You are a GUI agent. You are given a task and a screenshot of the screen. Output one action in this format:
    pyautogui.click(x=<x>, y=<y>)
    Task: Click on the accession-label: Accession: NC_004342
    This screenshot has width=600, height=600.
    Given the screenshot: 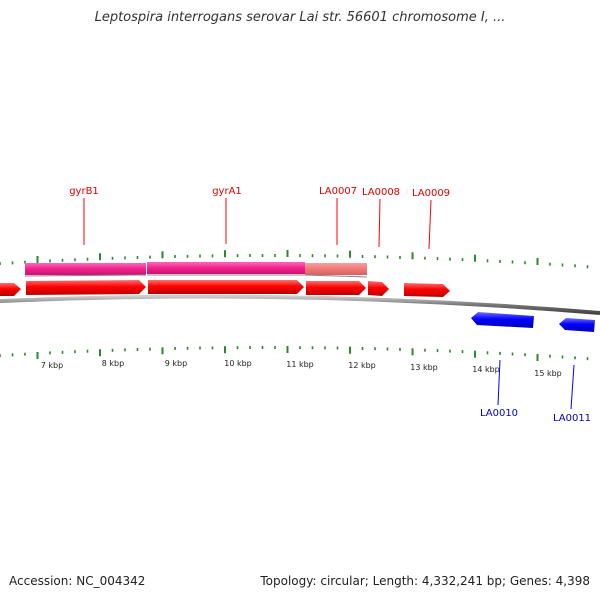 What is the action you would take?
    pyautogui.click(x=77, y=581)
    